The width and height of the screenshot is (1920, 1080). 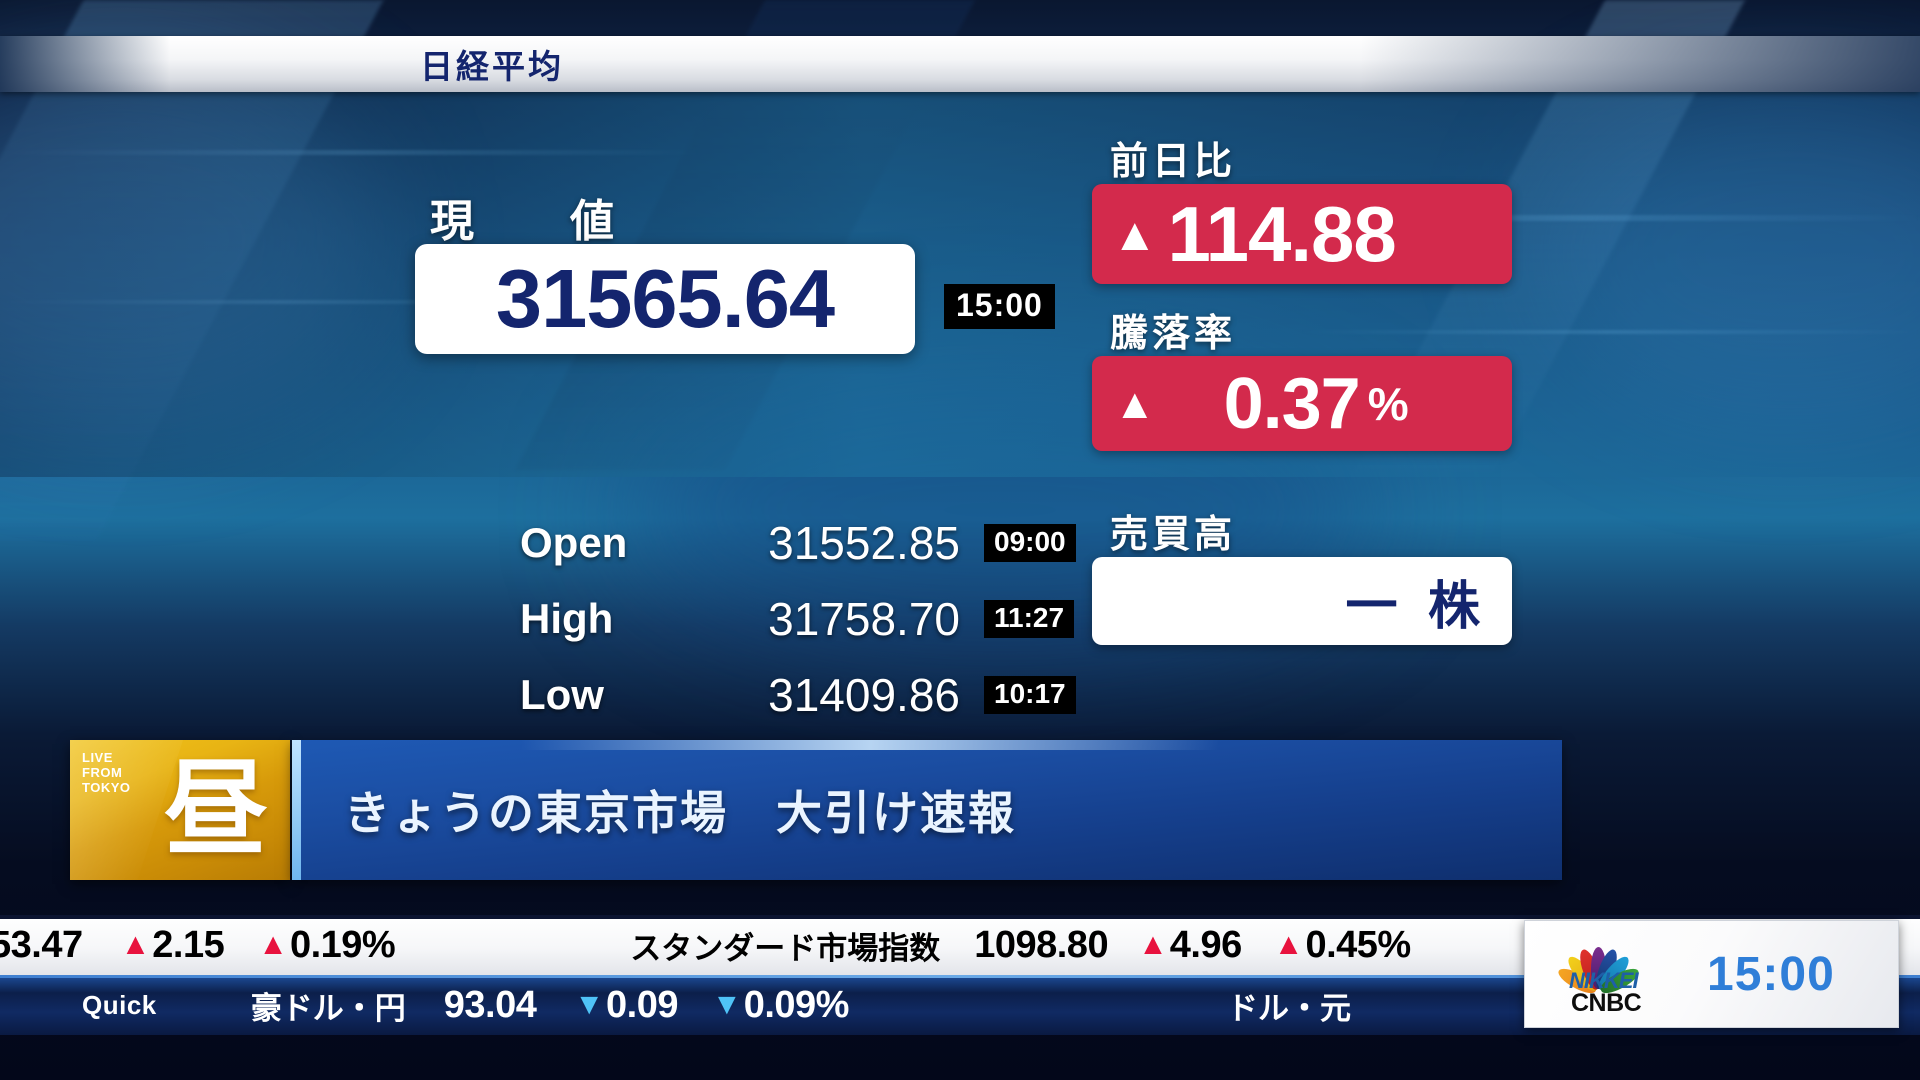 I want to click on ticker-mid-value: 1098.80, so click(x=1041, y=944).